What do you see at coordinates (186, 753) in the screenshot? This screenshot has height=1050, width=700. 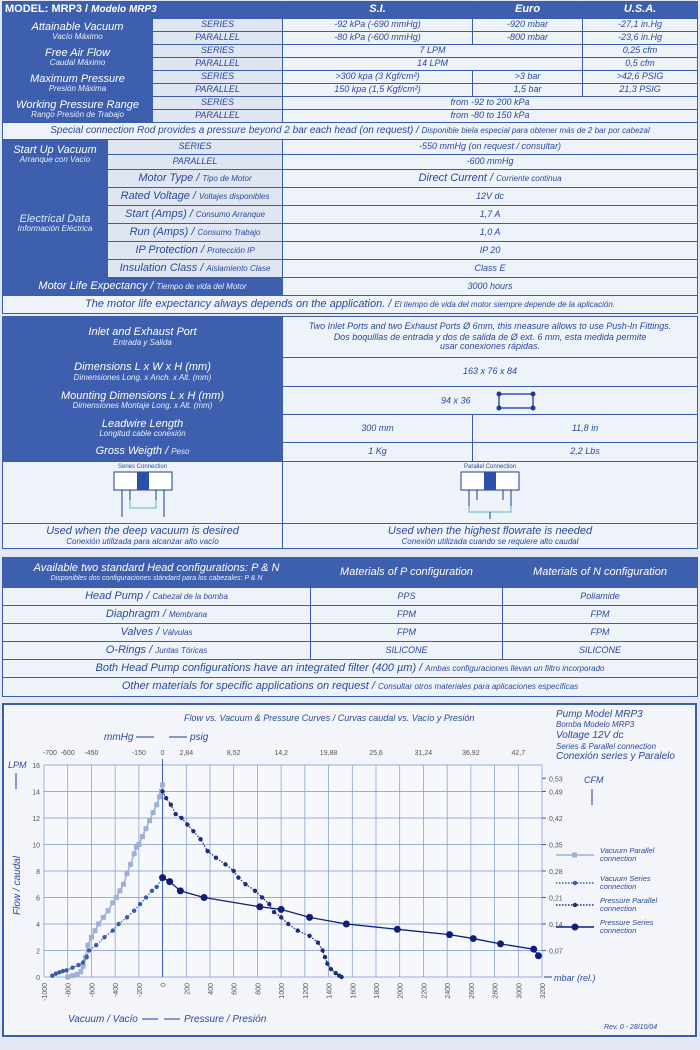 I see `top-tick-label: 2,84` at bounding box center [186, 753].